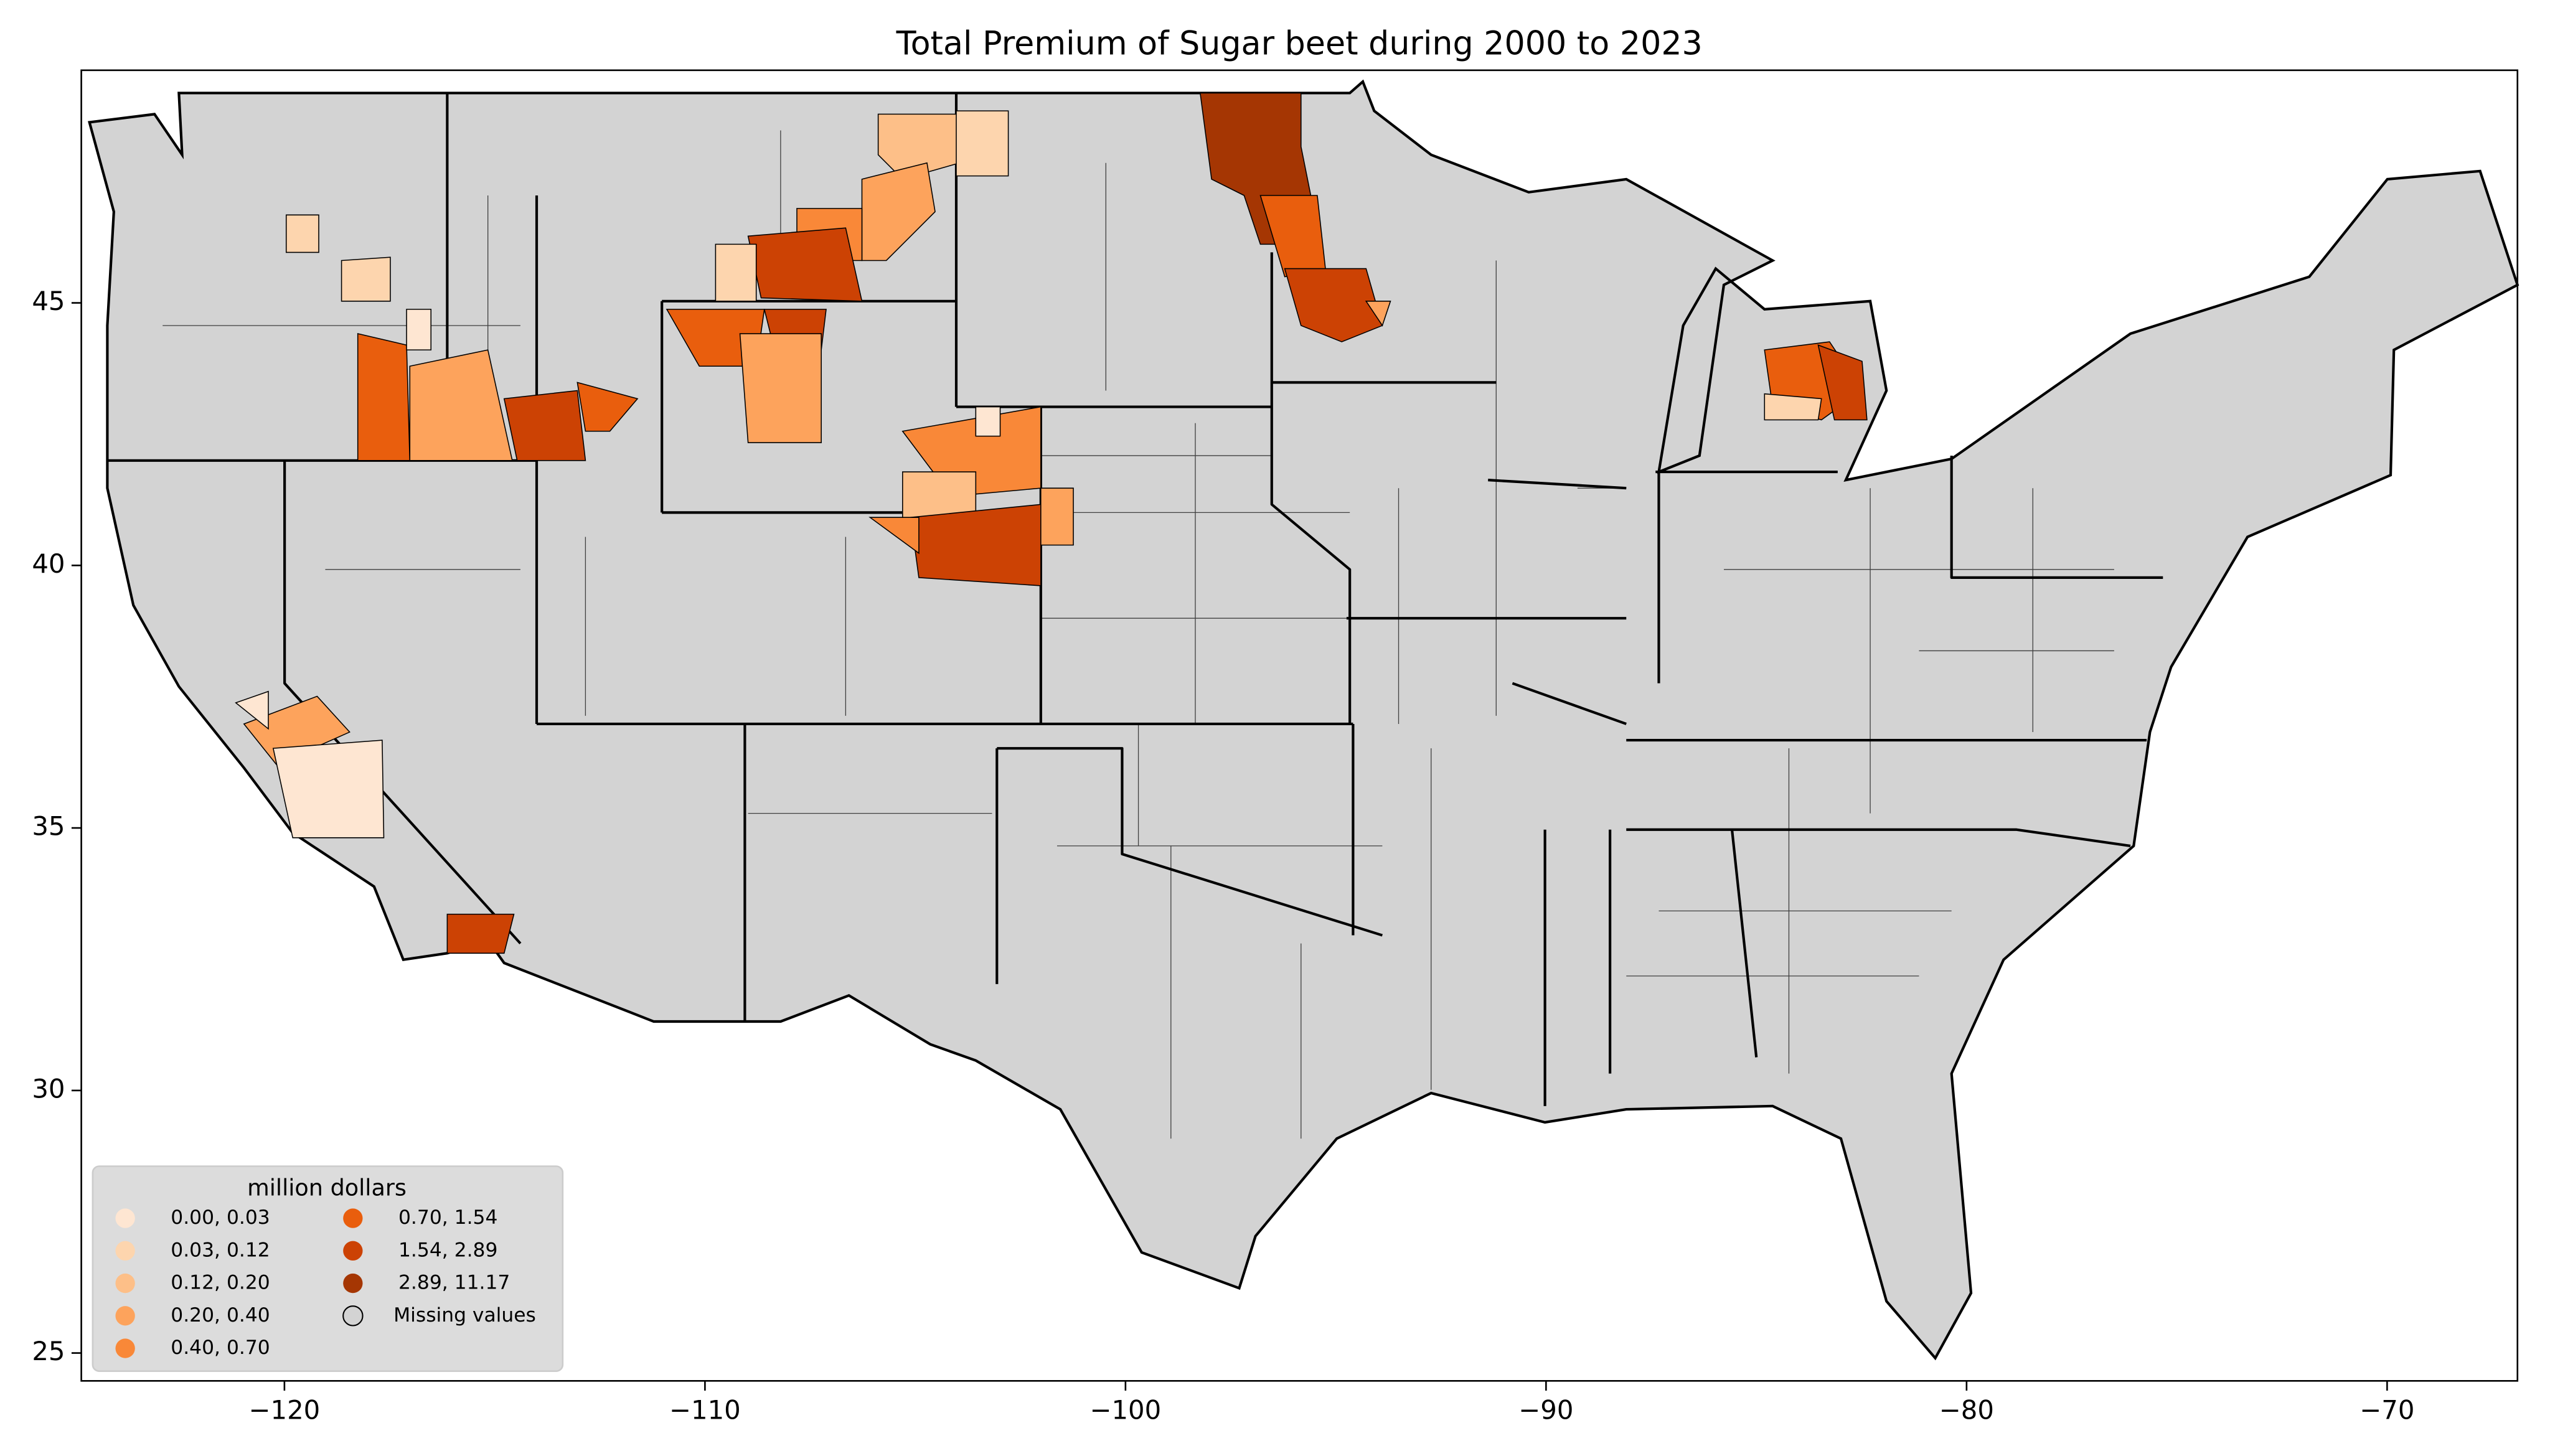  I want to click on legend-title: million dollars, so click(327, 1188).